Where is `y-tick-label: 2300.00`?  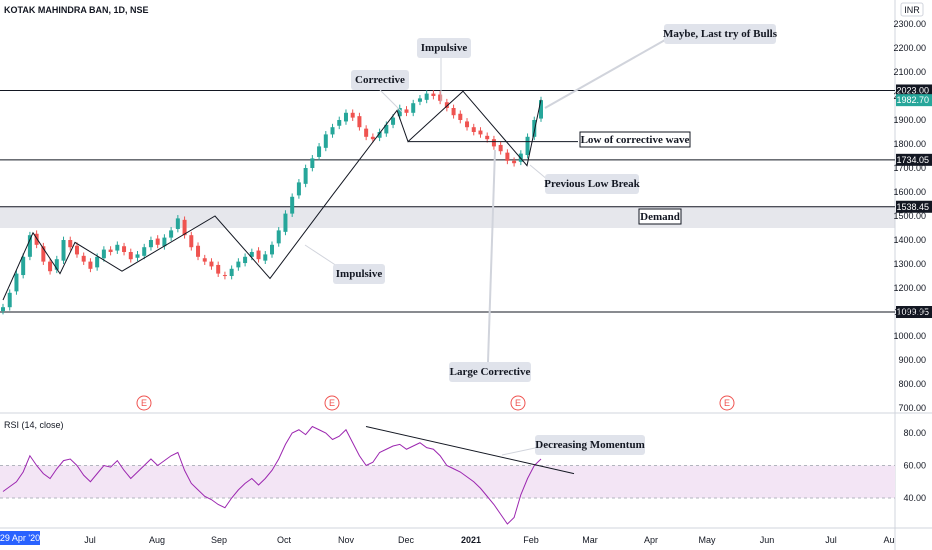
y-tick-label: 2300.00 is located at coordinates (909, 24).